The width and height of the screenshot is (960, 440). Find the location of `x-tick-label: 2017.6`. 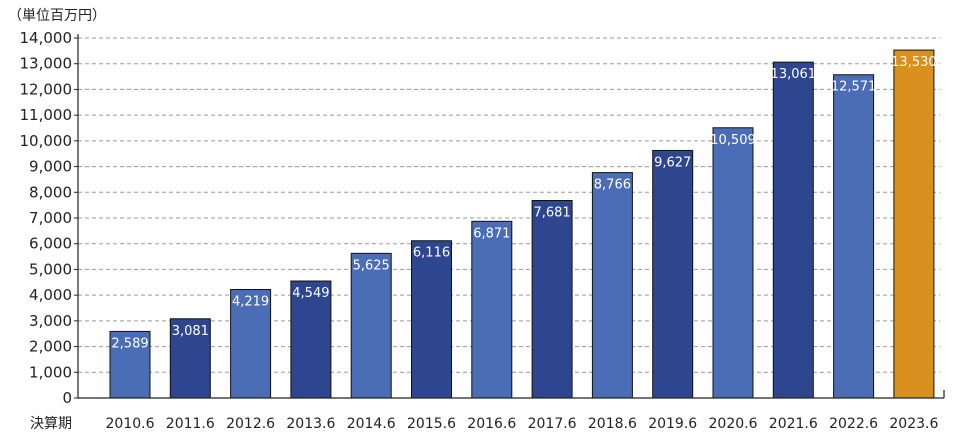

x-tick-label: 2017.6 is located at coordinates (552, 424).